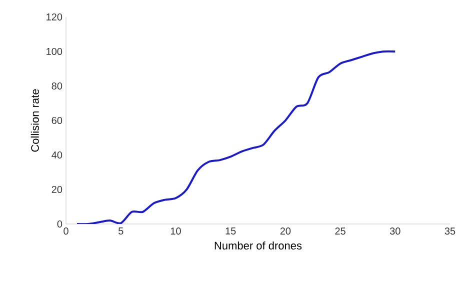 This screenshot has width=474, height=283. I want to click on x-tick-label: 25, so click(340, 231).